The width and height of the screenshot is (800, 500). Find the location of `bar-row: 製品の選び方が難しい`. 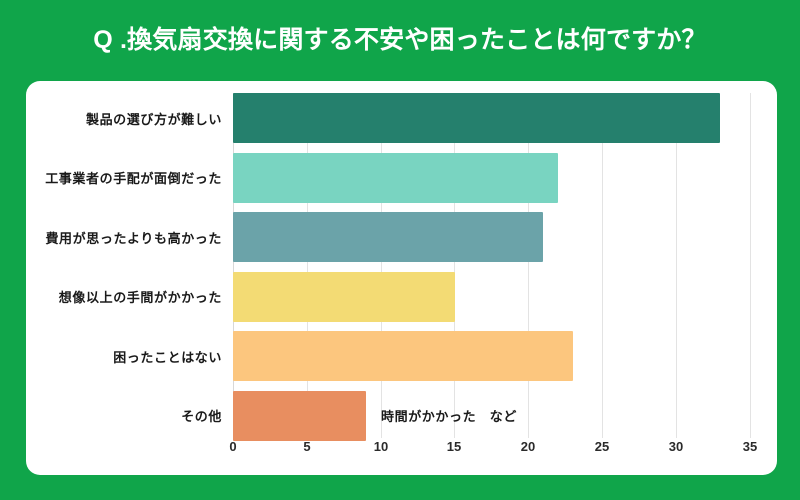

bar-row: 製品の選び方が難しい is located at coordinates (401, 118).